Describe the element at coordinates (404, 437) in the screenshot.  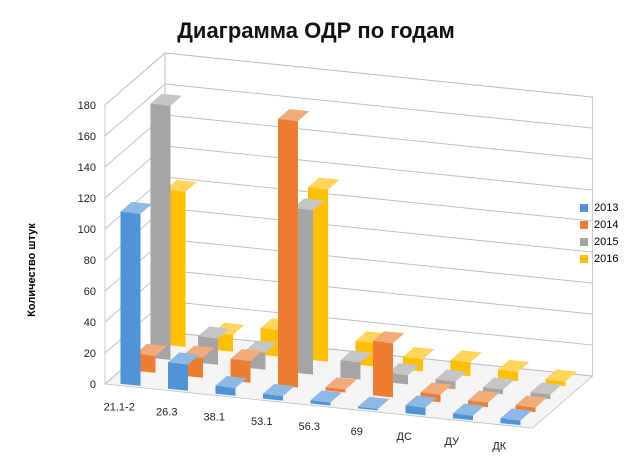
I see `x-tick-label: ДС` at that location.